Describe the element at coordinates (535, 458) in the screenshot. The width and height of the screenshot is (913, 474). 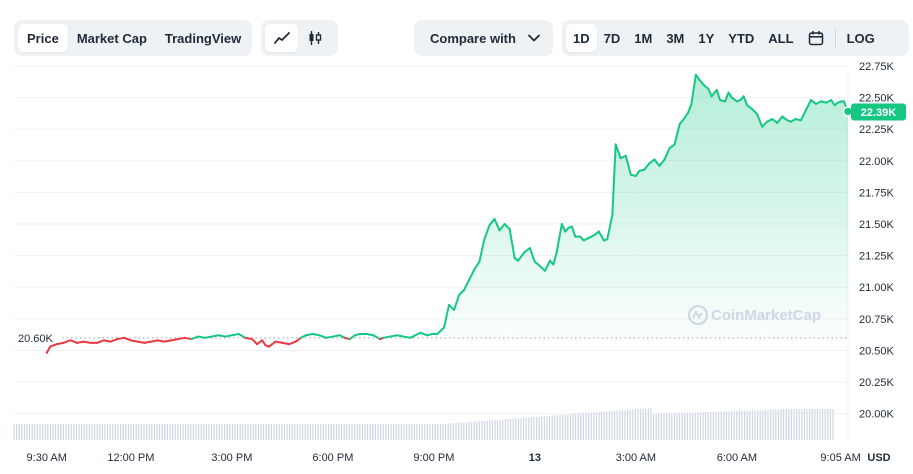
I see `x-tick-label: 13` at that location.